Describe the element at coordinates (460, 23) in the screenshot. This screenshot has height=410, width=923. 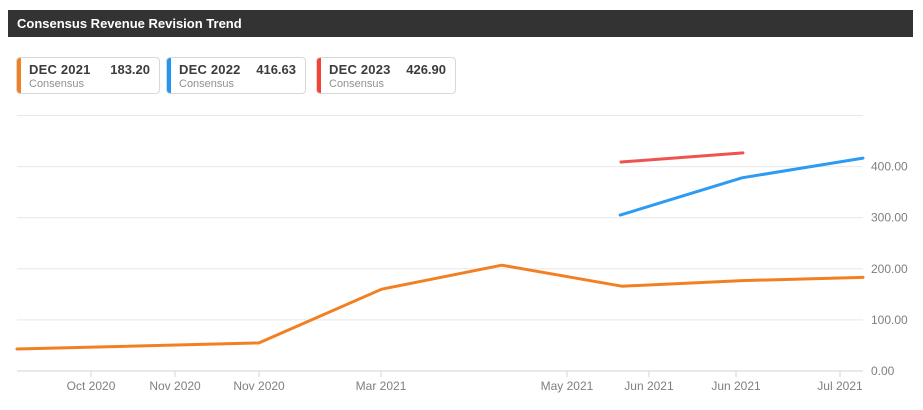
I see `header-bar: Consensus Revenue Revision Trend` at that location.